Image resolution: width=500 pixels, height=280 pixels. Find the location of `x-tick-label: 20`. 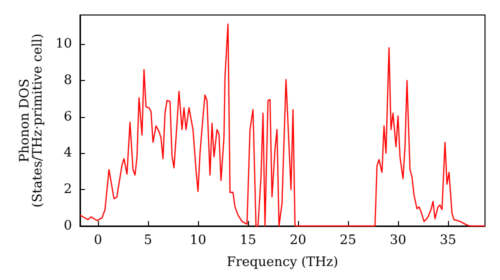

x-tick-label: 20 is located at coordinates (298, 240).